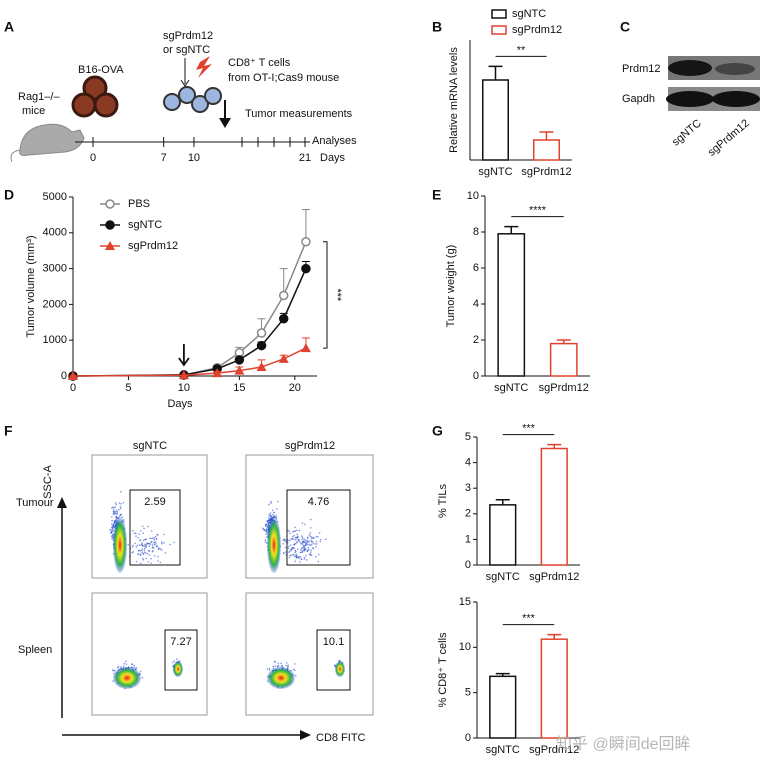 The width and height of the screenshot is (760, 778). What do you see at coordinates (9, 195) in the screenshot?
I see `panel-label: D` at bounding box center [9, 195].